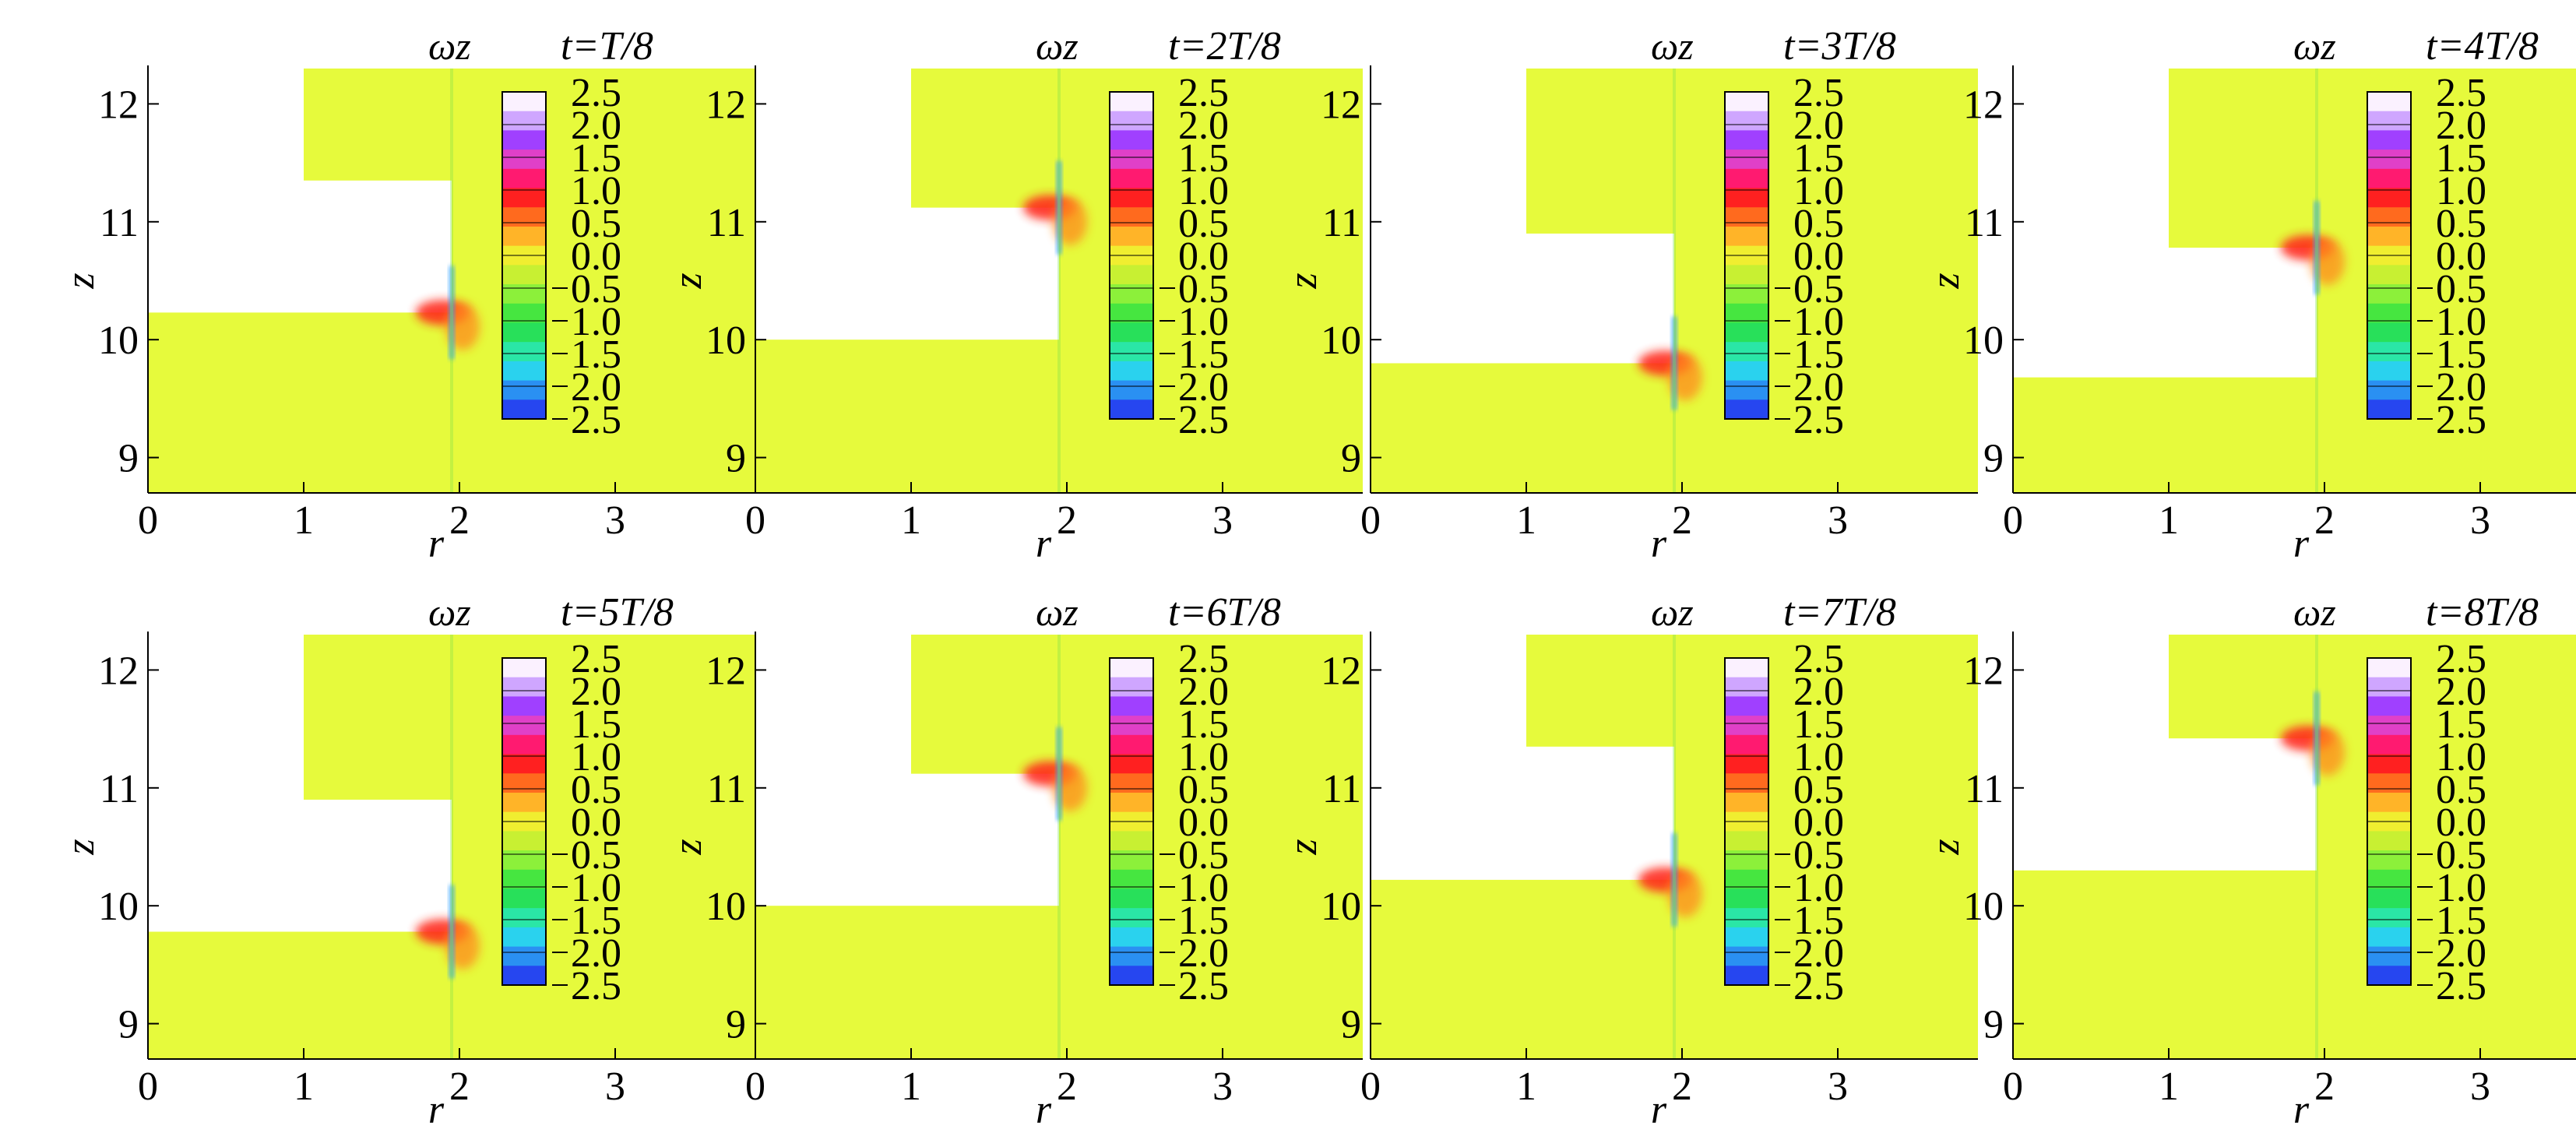 The image size is (2576, 1133). Describe the element at coordinates (726, 907) in the screenshot. I see `y-tick-label: 10` at that location.